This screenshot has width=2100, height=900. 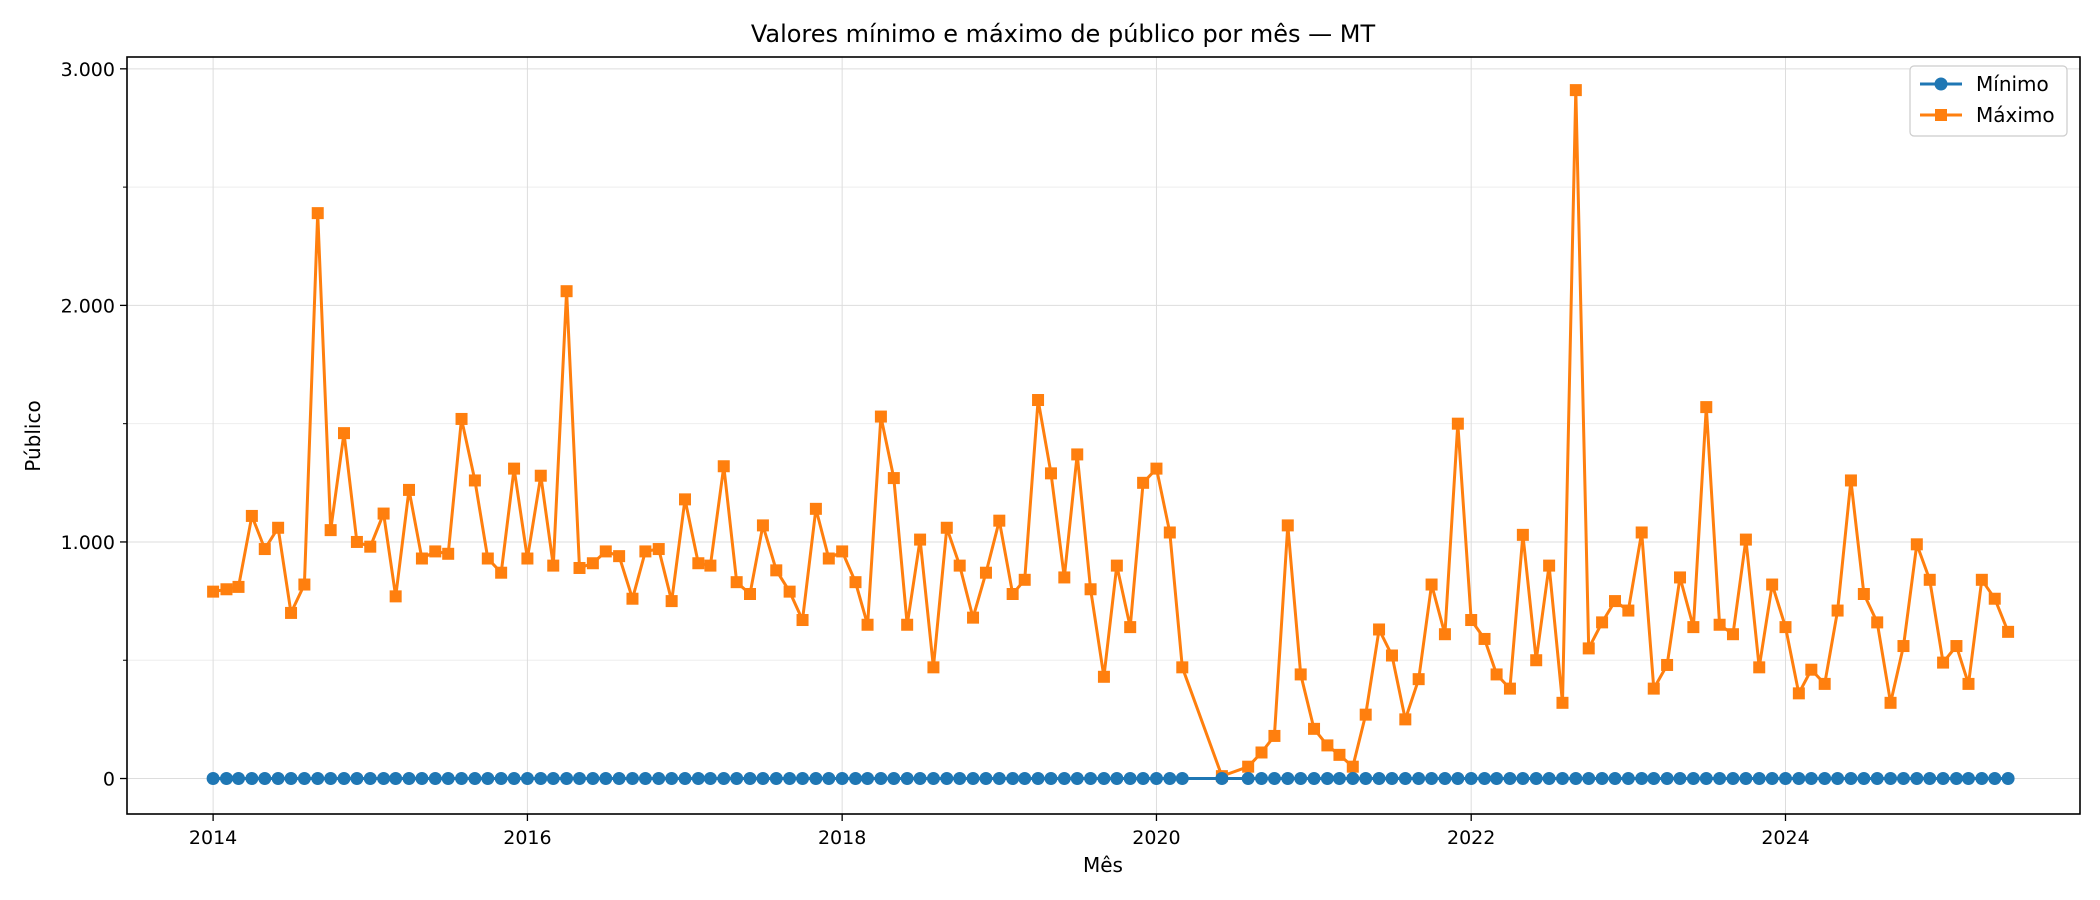 I want to click on x-tick-label: 2020, so click(x=1156, y=838).